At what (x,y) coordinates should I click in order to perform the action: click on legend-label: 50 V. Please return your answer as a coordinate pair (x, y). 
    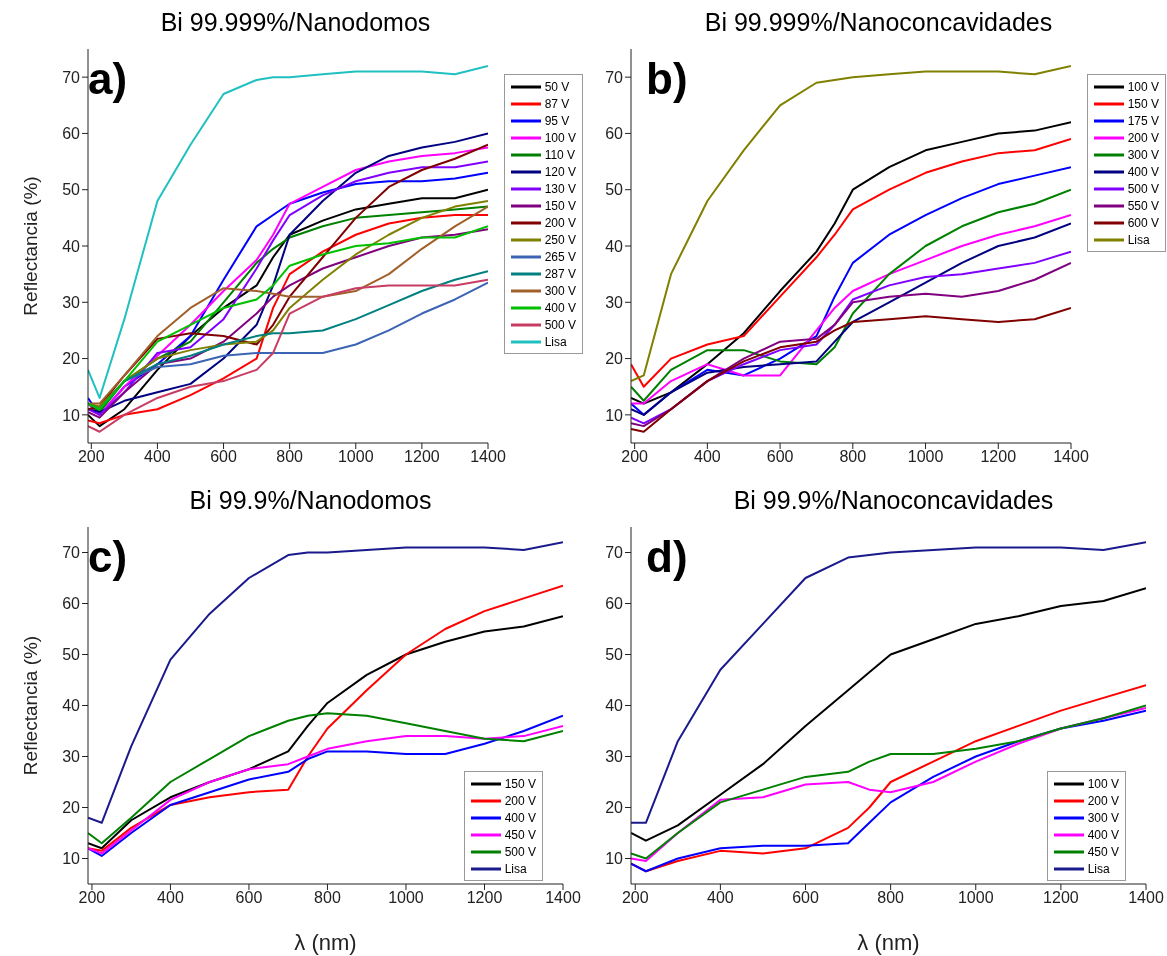
    Looking at the image, I should click on (557, 86).